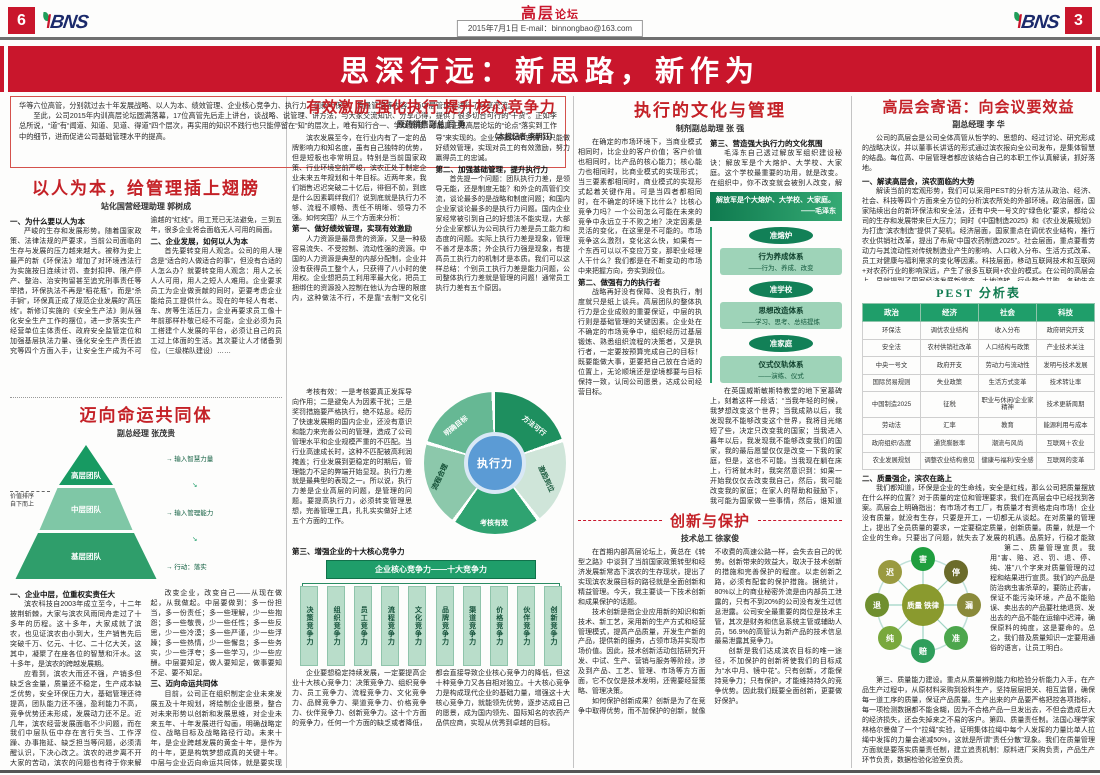 Image resolution: width=1100 pixels, height=775 pixels. Describe the element at coordinates (891, 313) in the screenshot. I see `pest-header: 政治` at that location.